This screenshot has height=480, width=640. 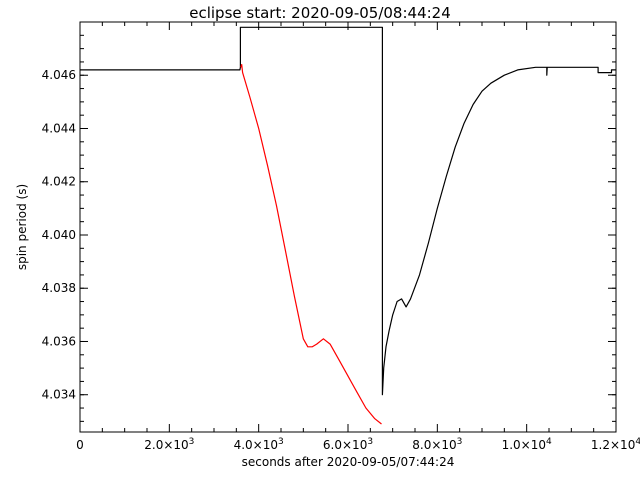 I want to click on x-tick-label: 1.2×104, so click(x=615, y=444).